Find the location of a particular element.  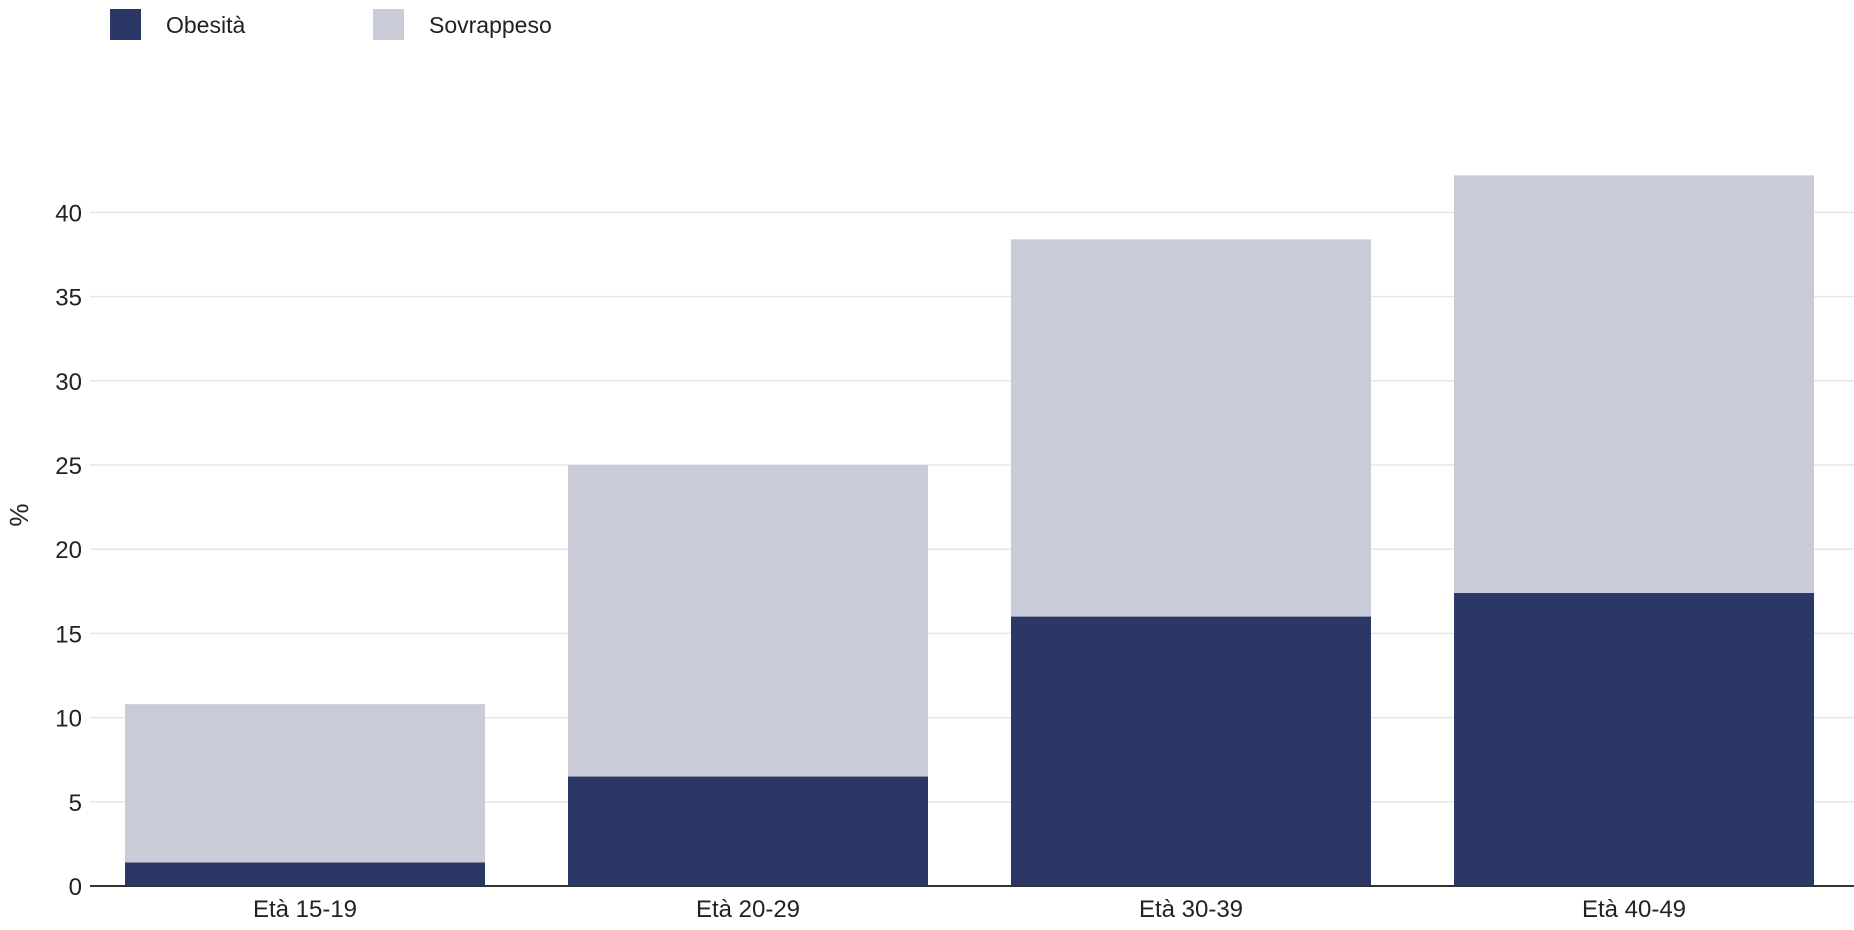

y-tick-label: 35 is located at coordinates (68, 298).